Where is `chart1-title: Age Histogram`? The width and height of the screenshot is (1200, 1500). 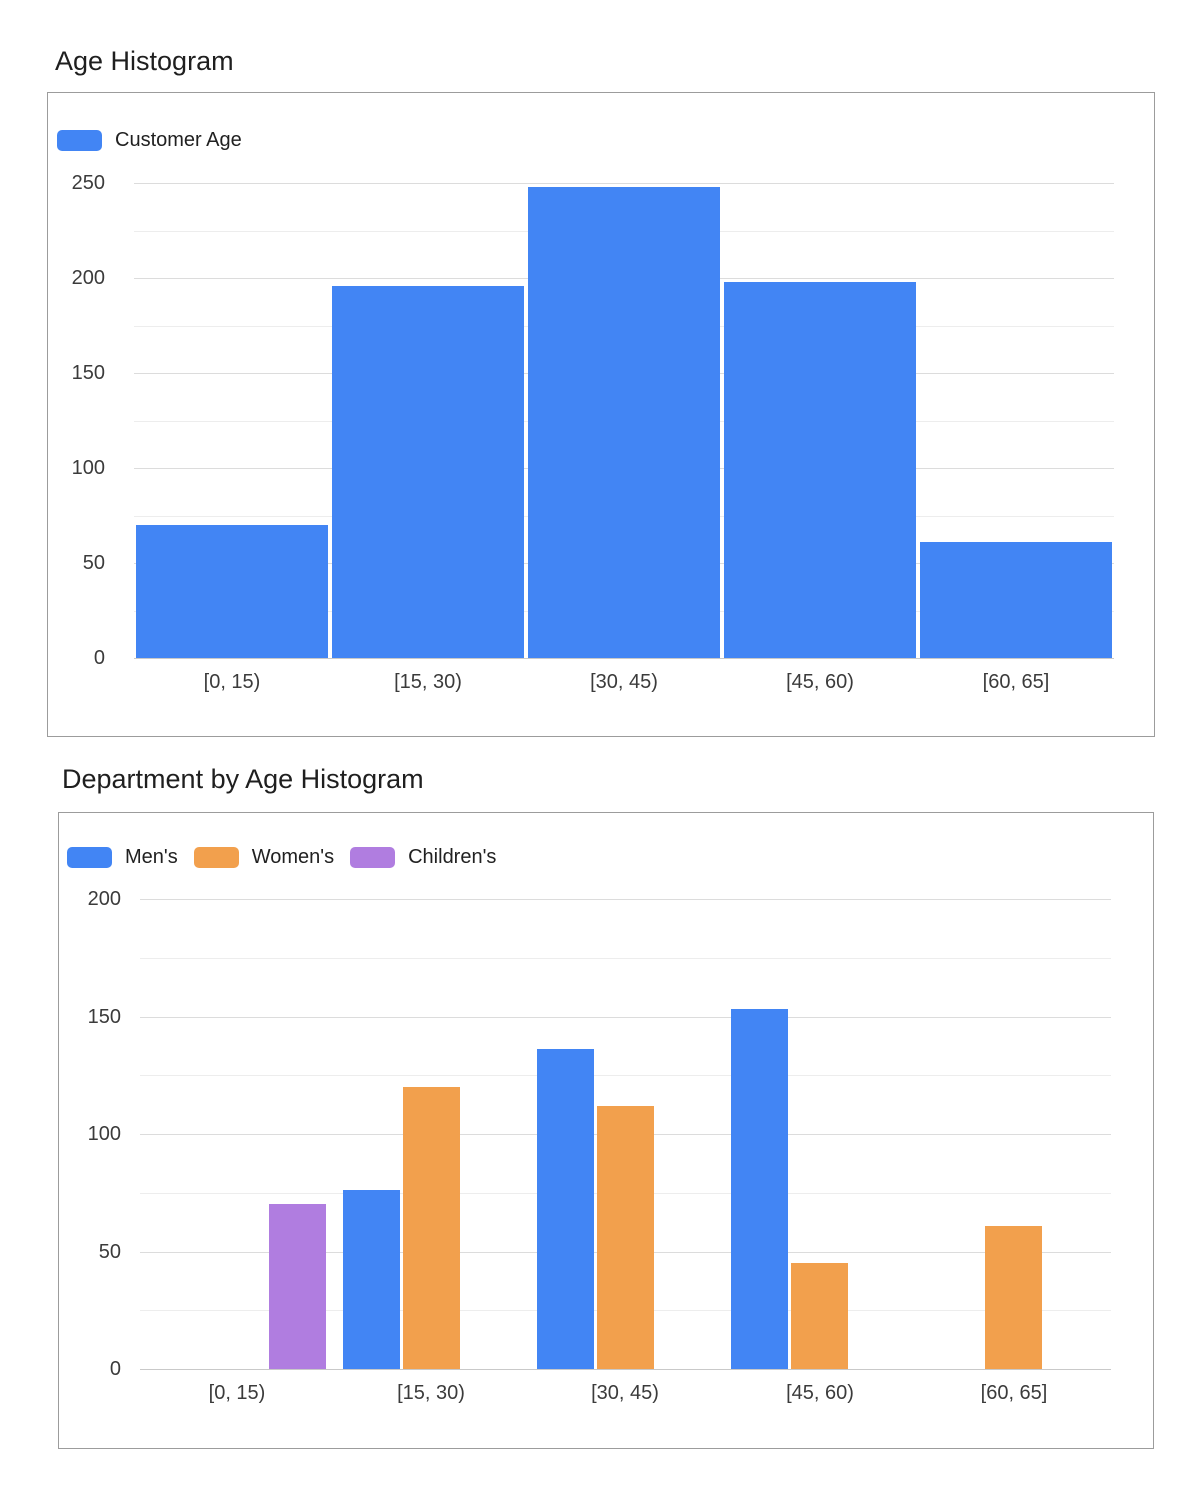 chart1-title: Age Histogram is located at coordinates (144, 61).